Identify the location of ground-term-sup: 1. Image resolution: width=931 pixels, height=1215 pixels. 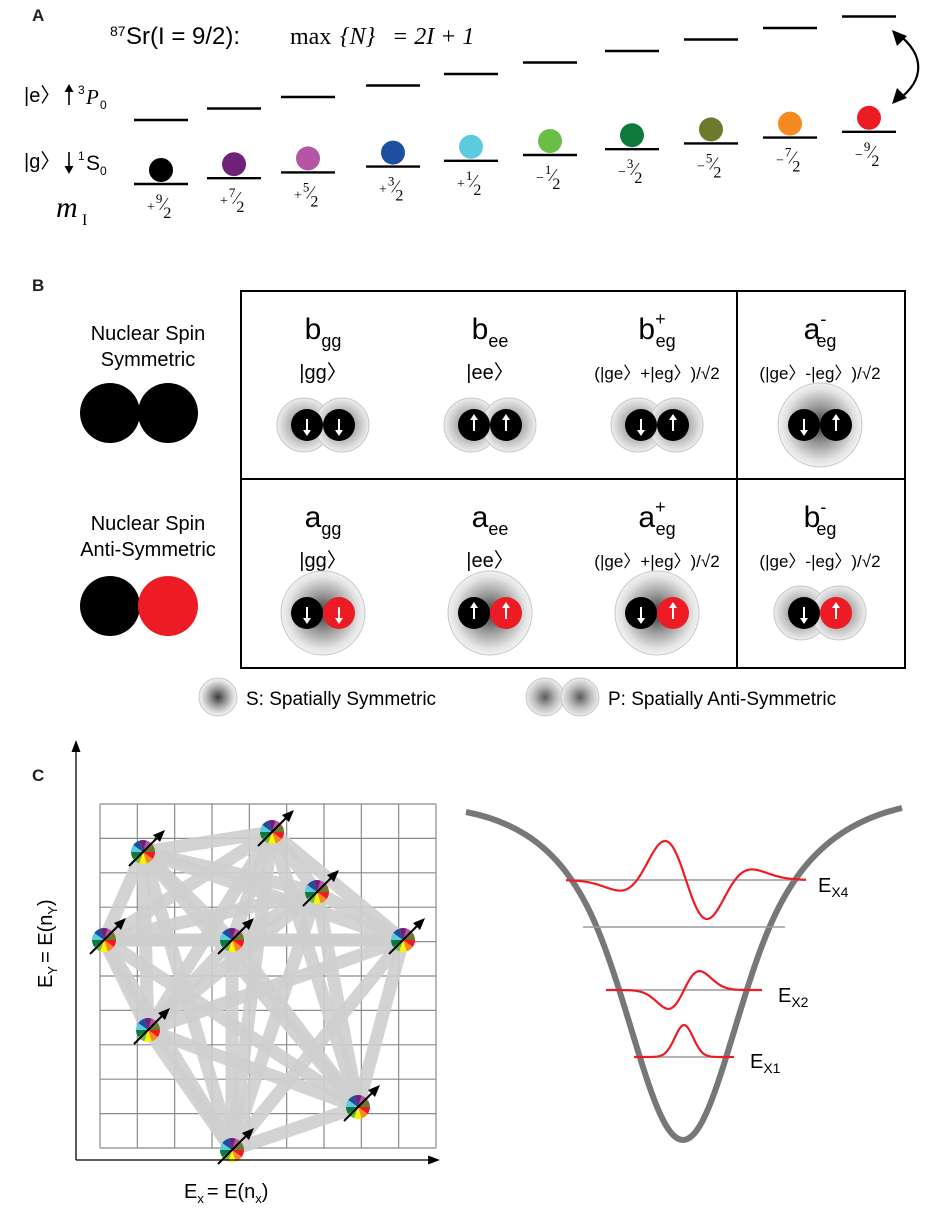
(81, 156).